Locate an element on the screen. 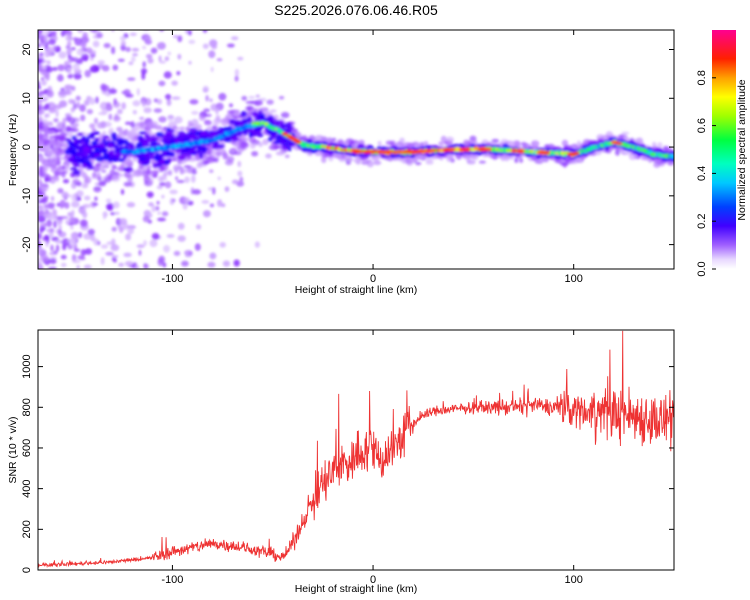 Image resolution: width=750 pixels, height=600 pixels. colorbar-tick-label: 0.0 is located at coordinates (702, 268).